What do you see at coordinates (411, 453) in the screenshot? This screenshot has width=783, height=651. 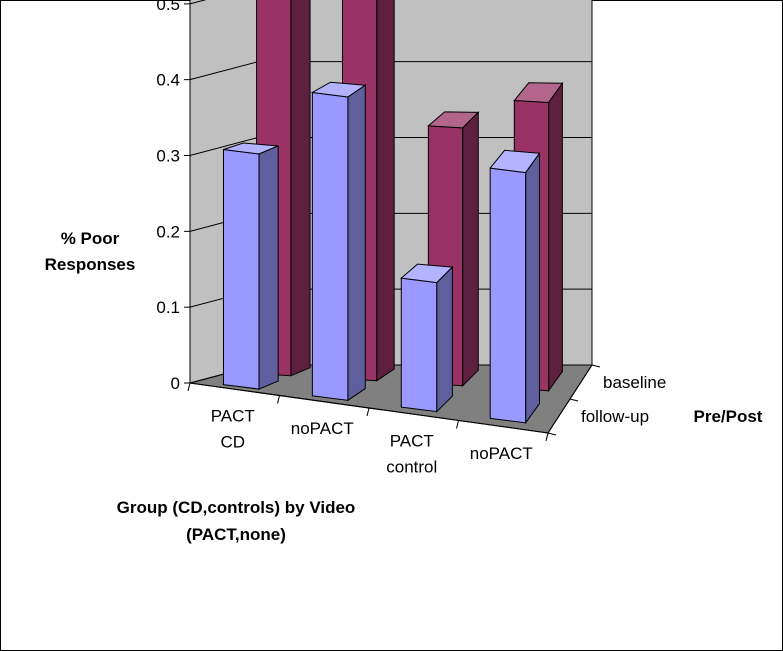 I see `label: PACT control` at bounding box center [411, 453].